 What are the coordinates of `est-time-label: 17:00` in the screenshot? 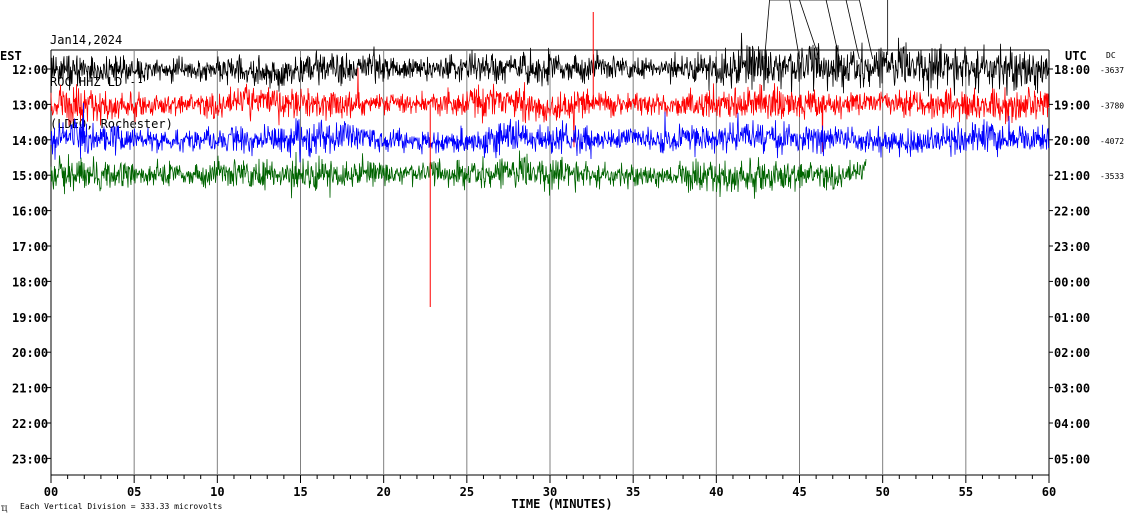 It's located at (30, 247).